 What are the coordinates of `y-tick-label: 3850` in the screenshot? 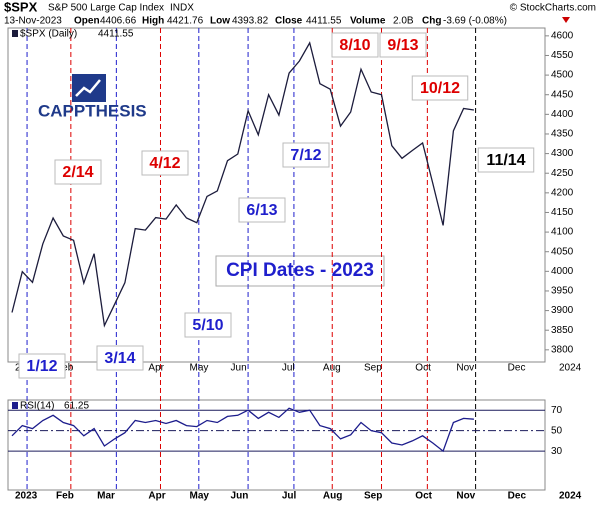 It's located at (562, 330).